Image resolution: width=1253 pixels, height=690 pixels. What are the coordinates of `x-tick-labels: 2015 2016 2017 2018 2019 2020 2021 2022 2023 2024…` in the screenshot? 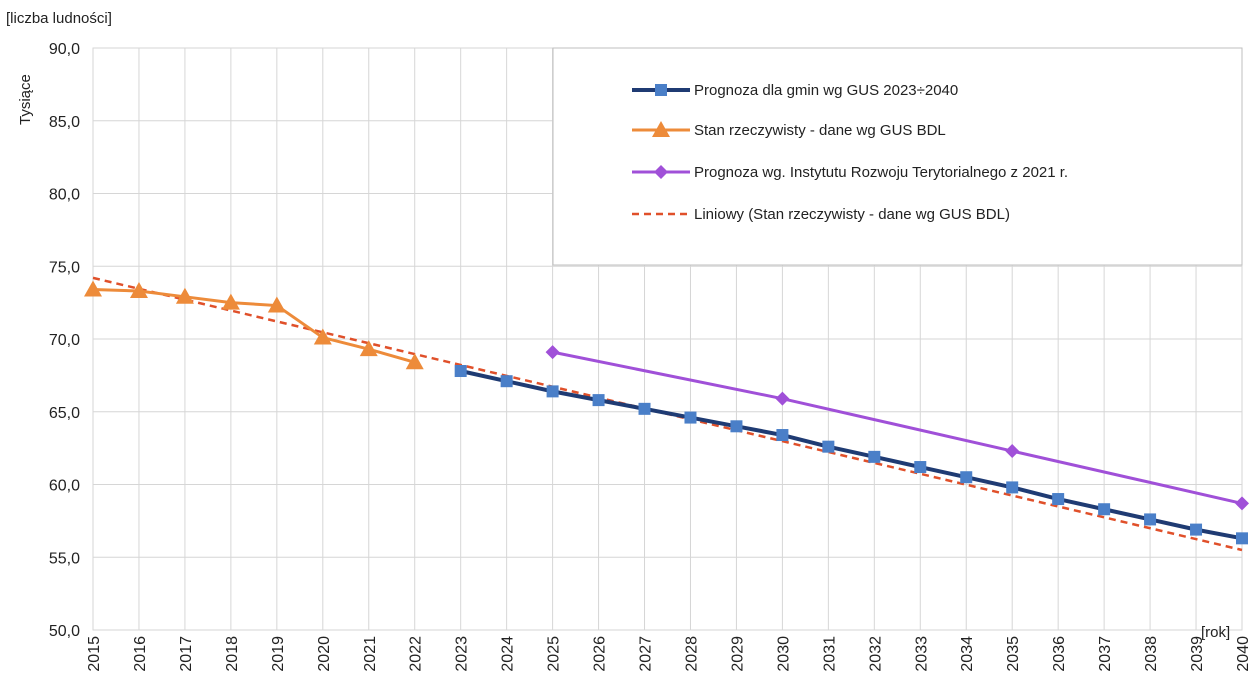 It's located at (669, 654).